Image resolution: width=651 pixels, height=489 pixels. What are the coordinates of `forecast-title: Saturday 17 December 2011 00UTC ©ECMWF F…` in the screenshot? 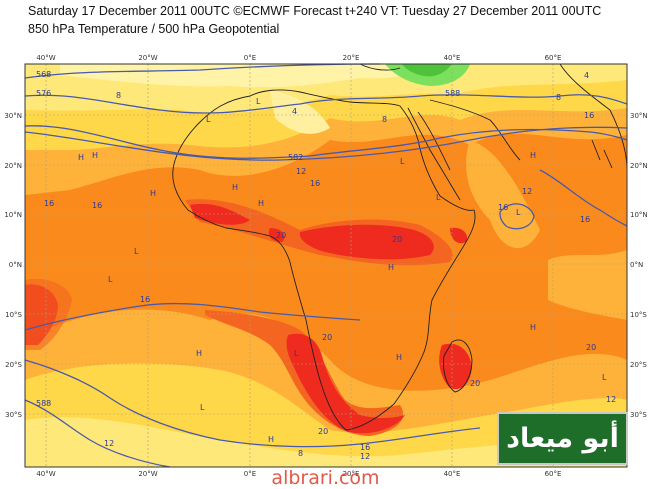 It's located at (315, 11).